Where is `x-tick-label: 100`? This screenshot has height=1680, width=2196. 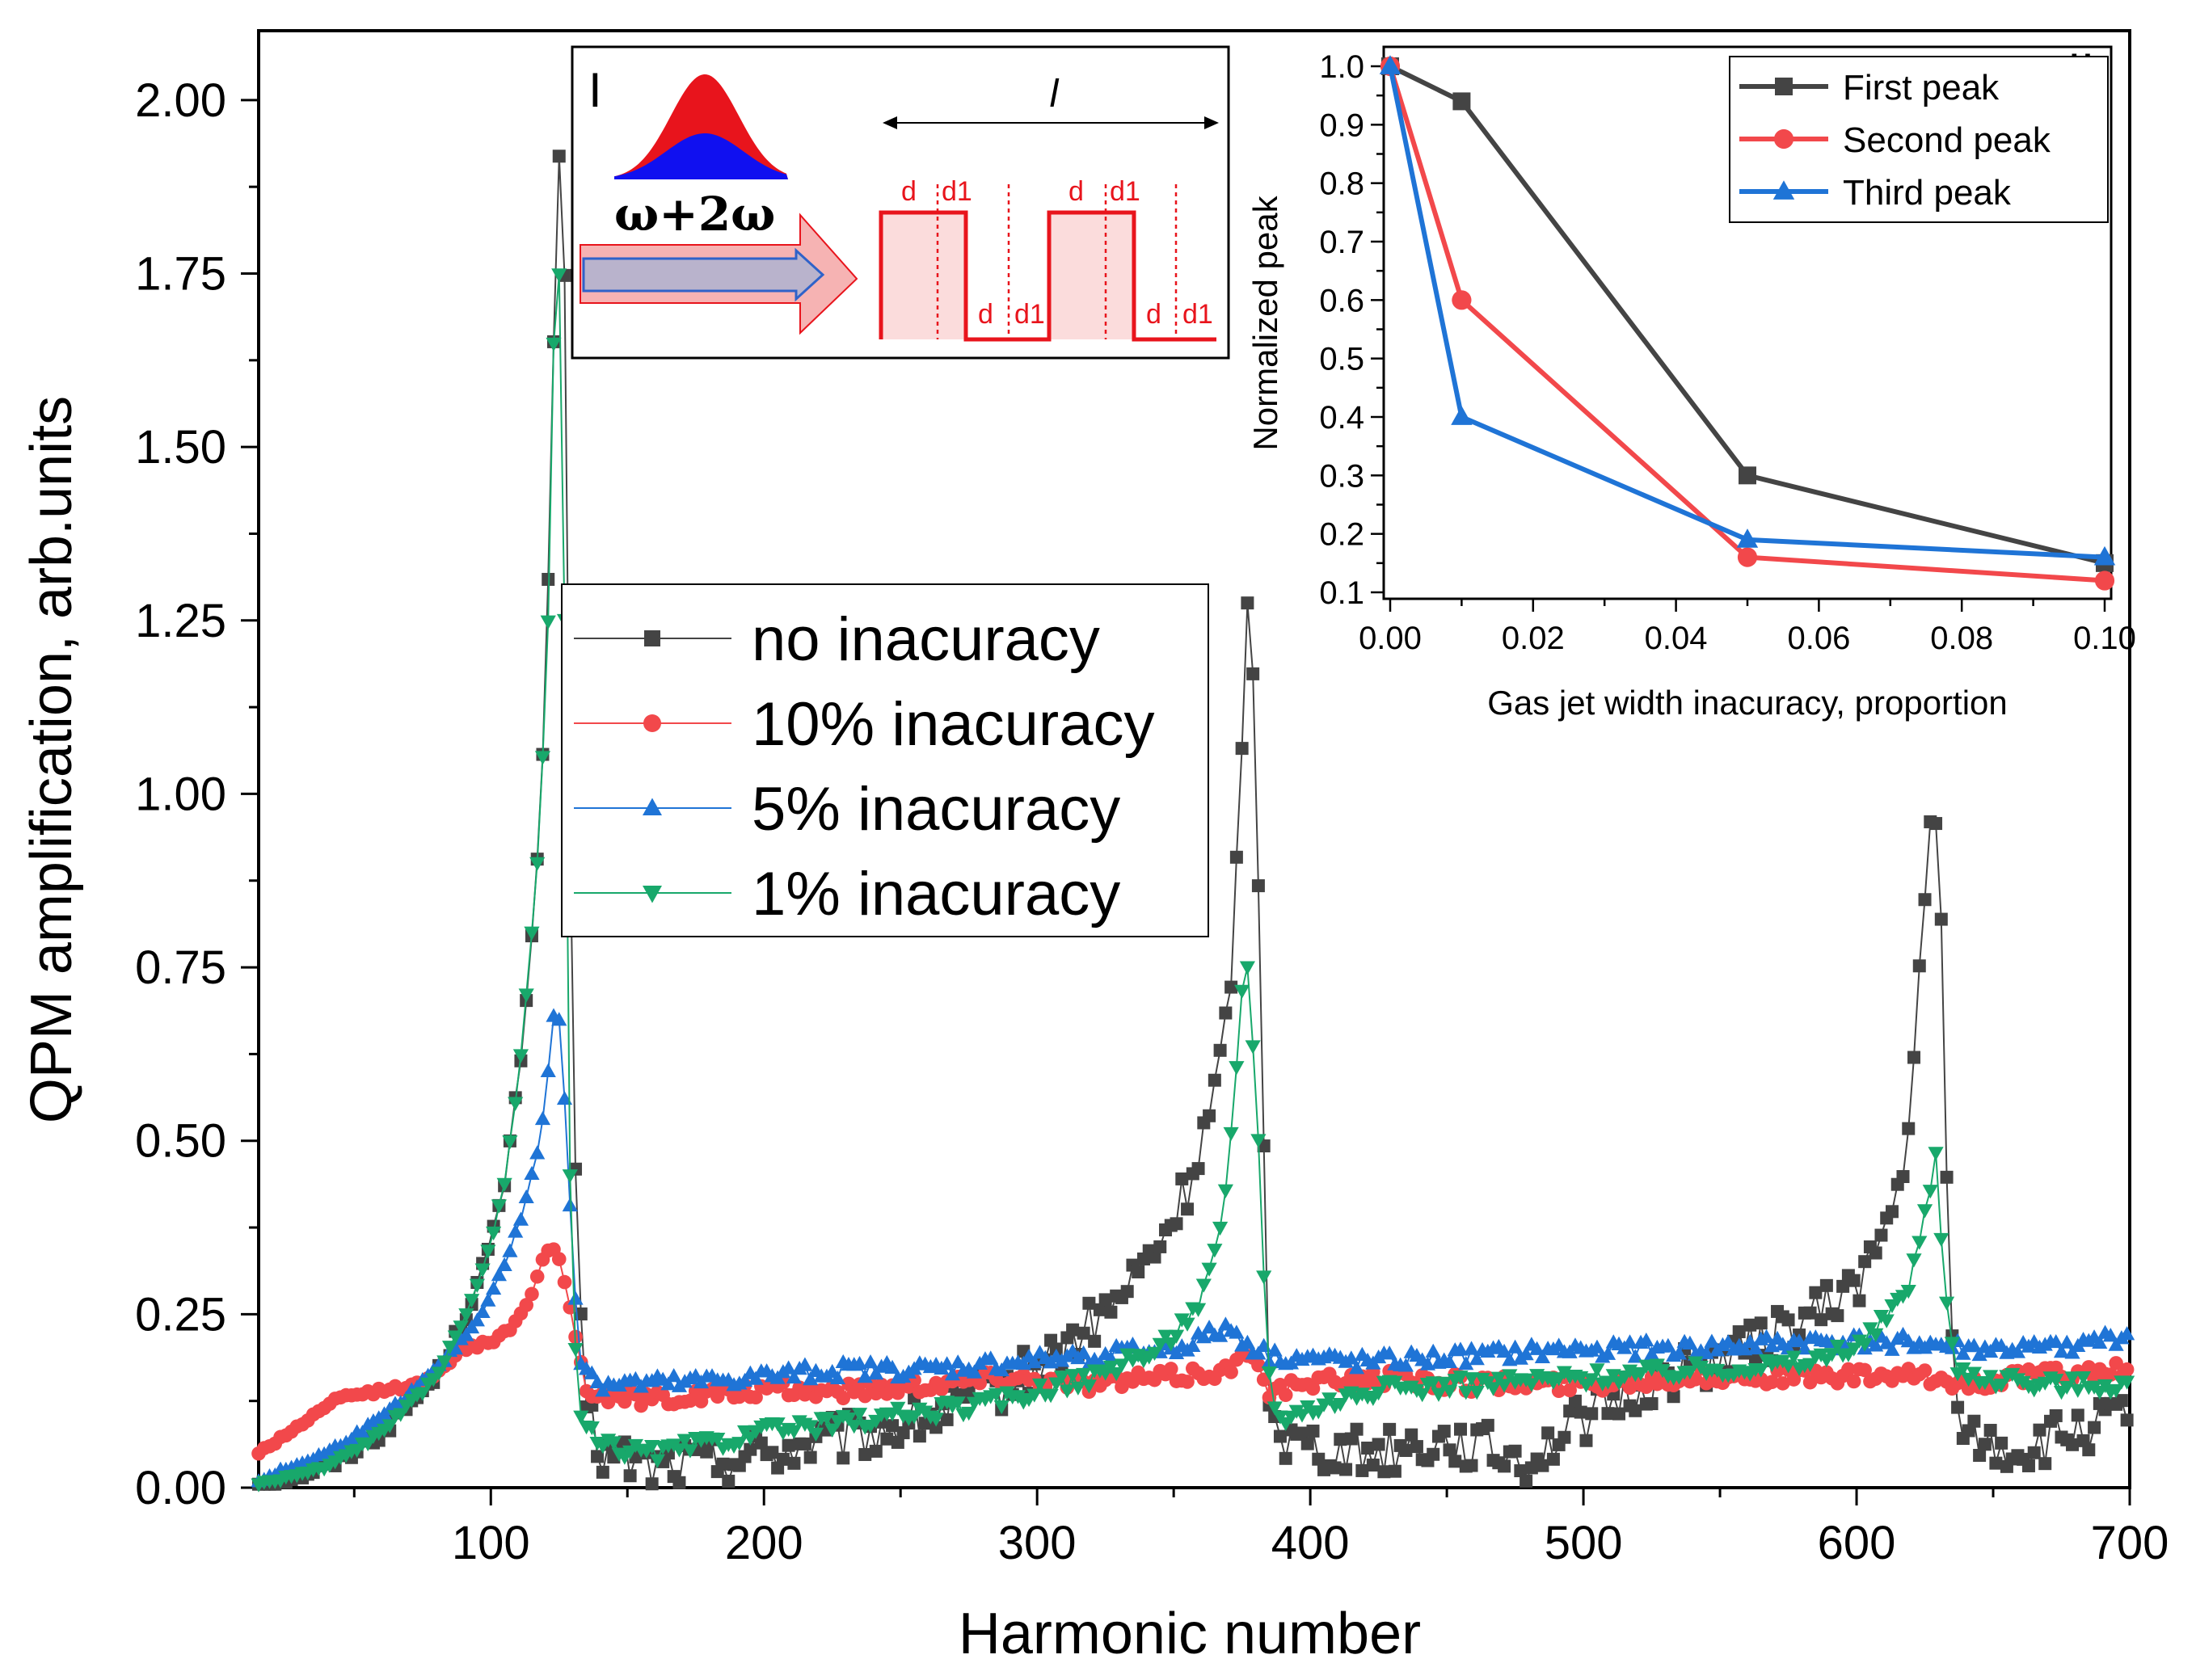
x-tick-label: 100 is located at coordinates (491, 1543).